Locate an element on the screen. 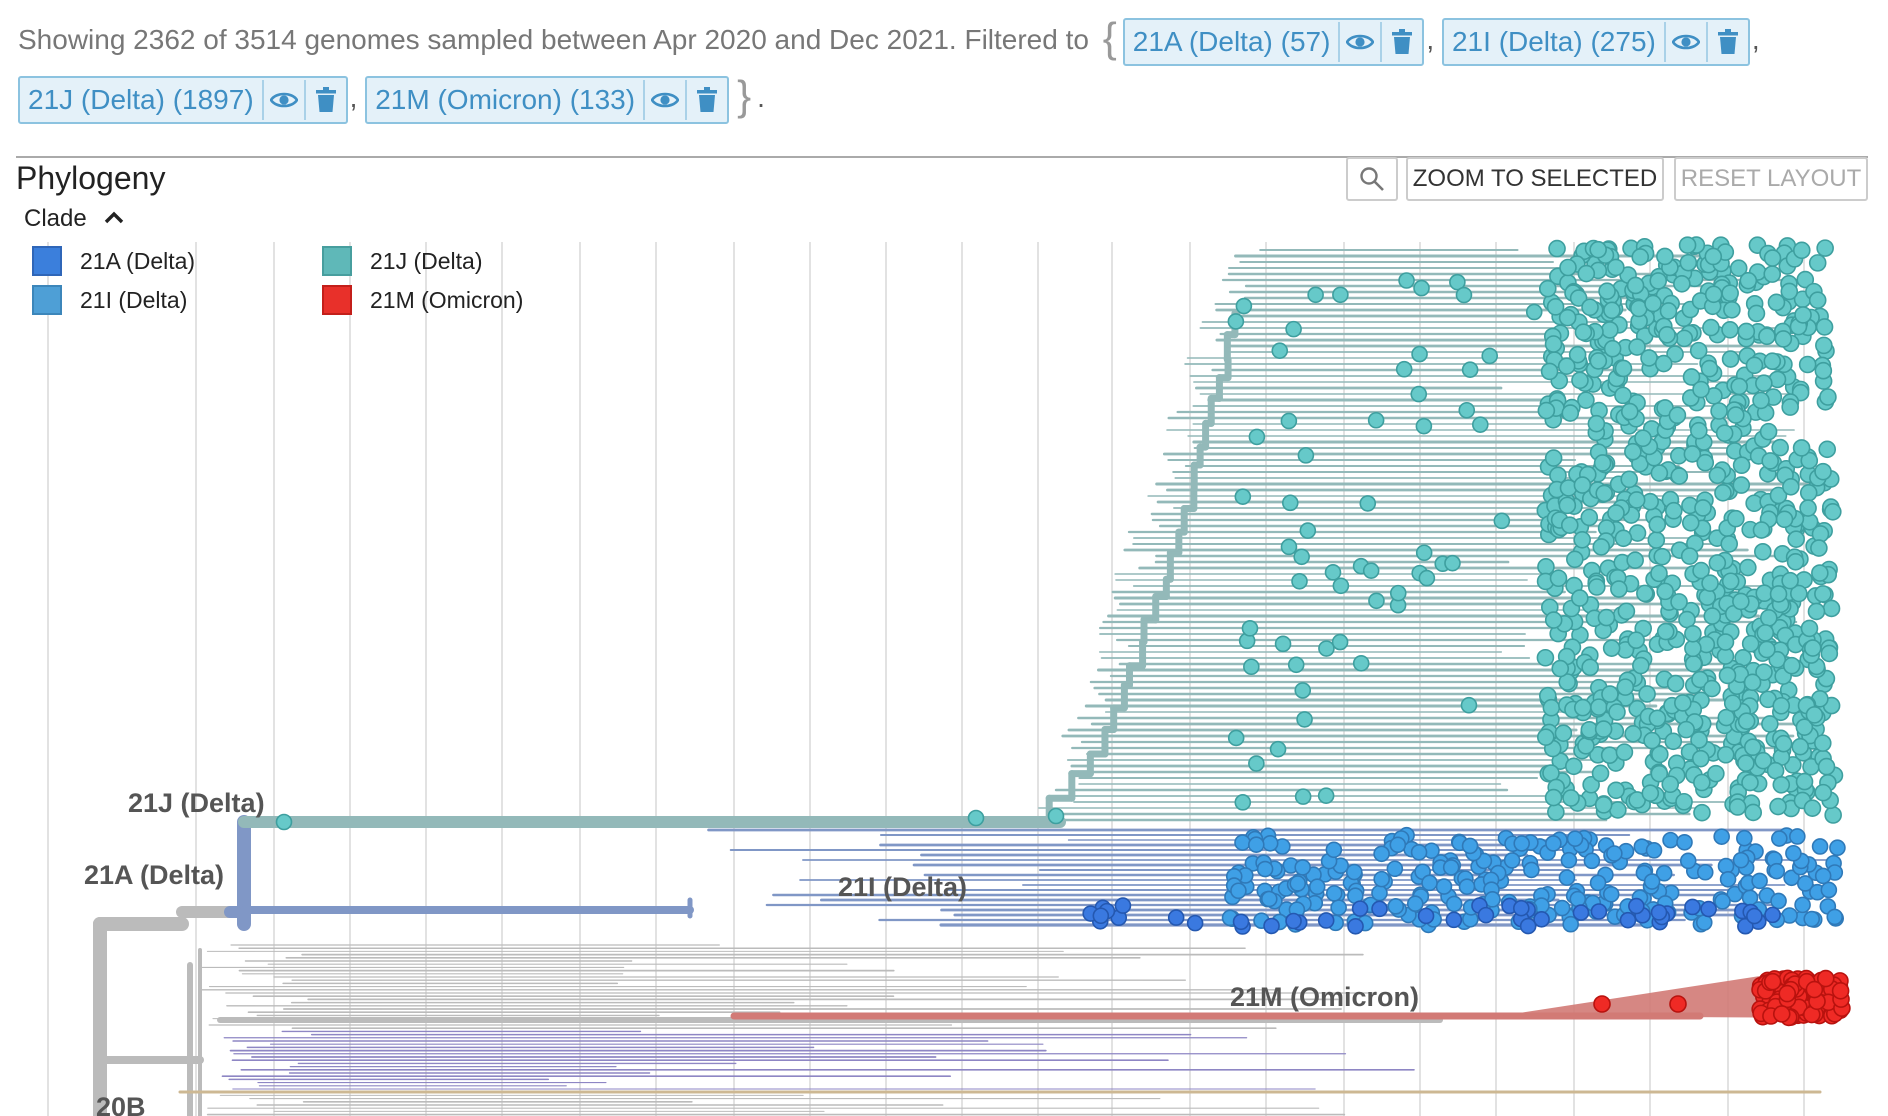 This screenshot has height=1116, width=1888. legend-item-21i: 21I (Delta) is located at coordinates (109, 300).